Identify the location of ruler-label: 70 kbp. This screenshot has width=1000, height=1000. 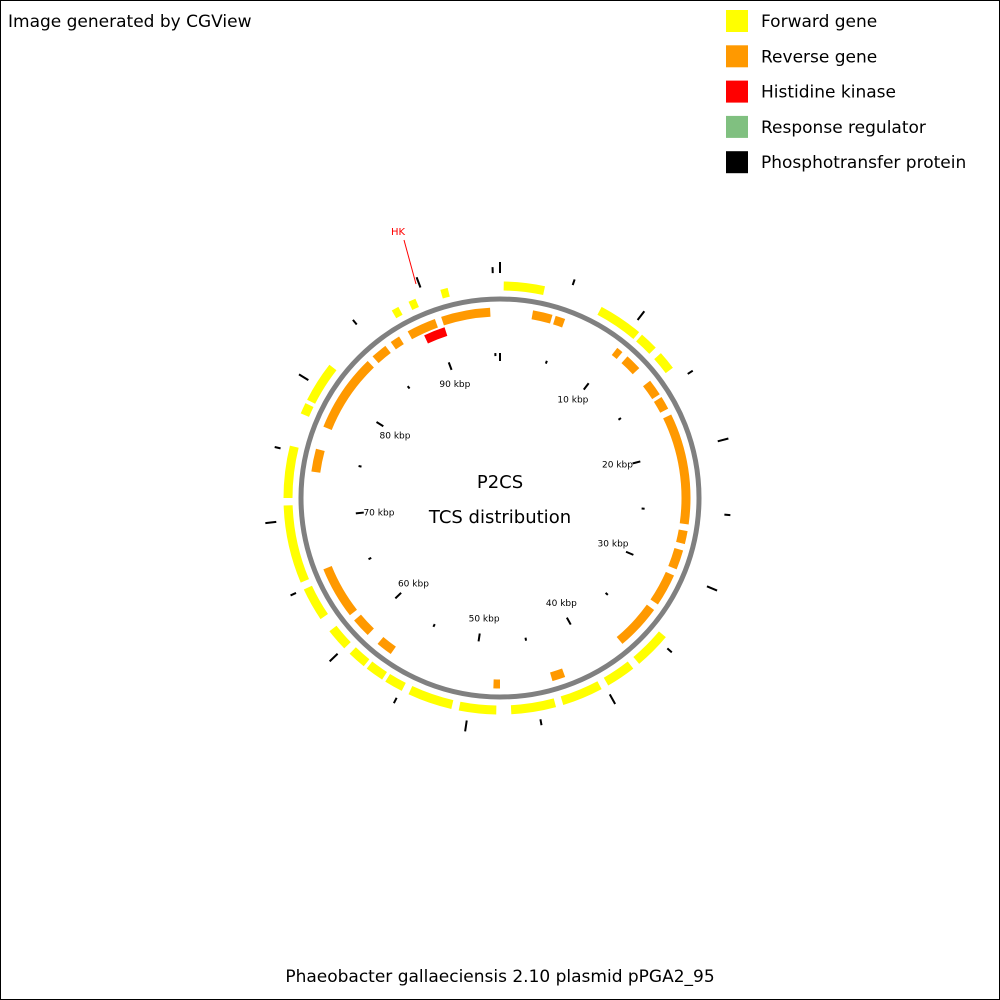
(378, 514).